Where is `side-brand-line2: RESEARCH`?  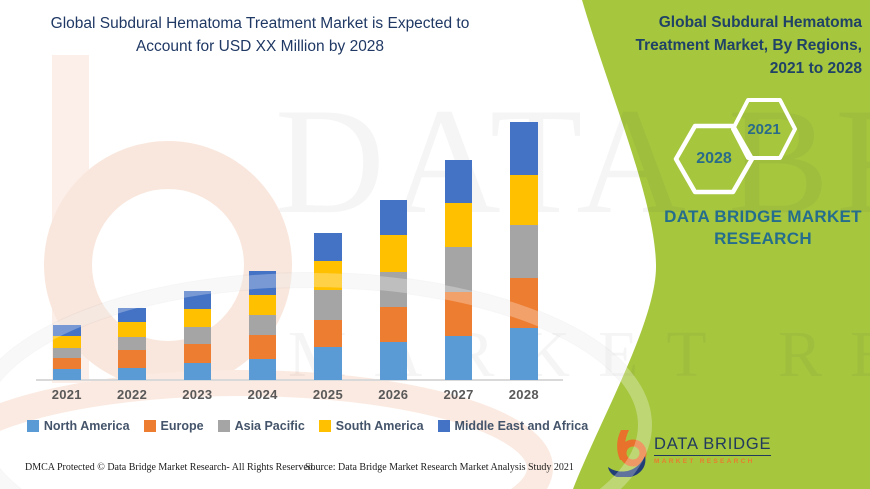
side-brand-line2: RESEARCH is located at coordinates (763, 238).